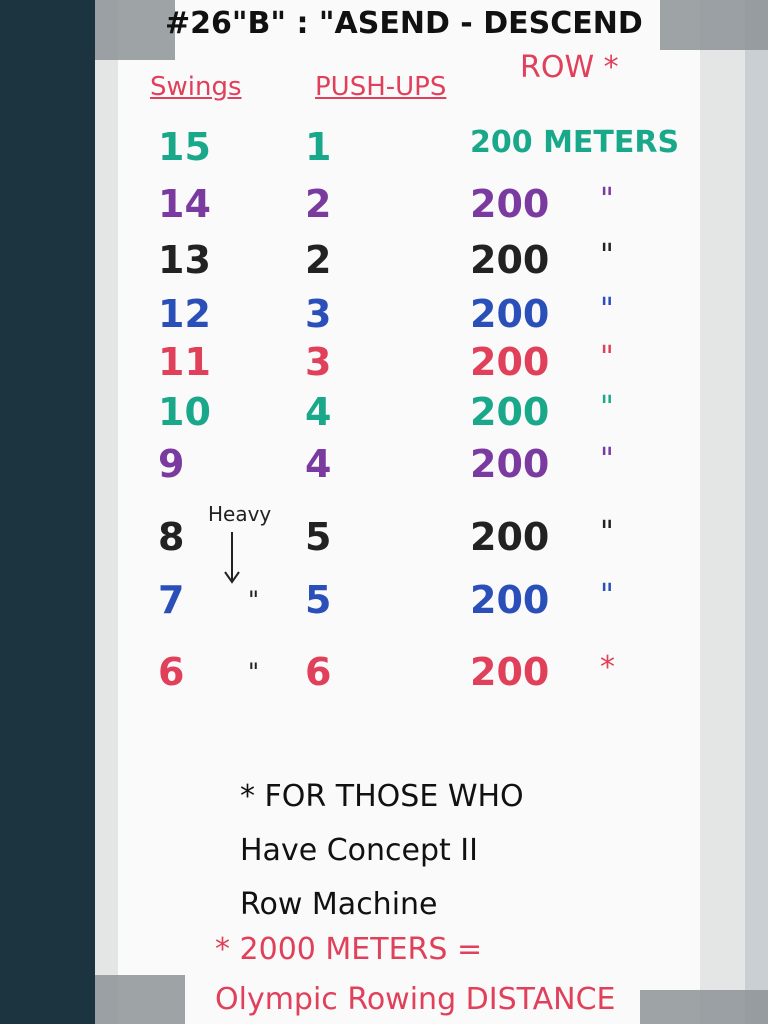 The image size is (768, 1024). Describe the element at coordinates (184, 314) in the screenshot. I see `swings: 12` at that location.